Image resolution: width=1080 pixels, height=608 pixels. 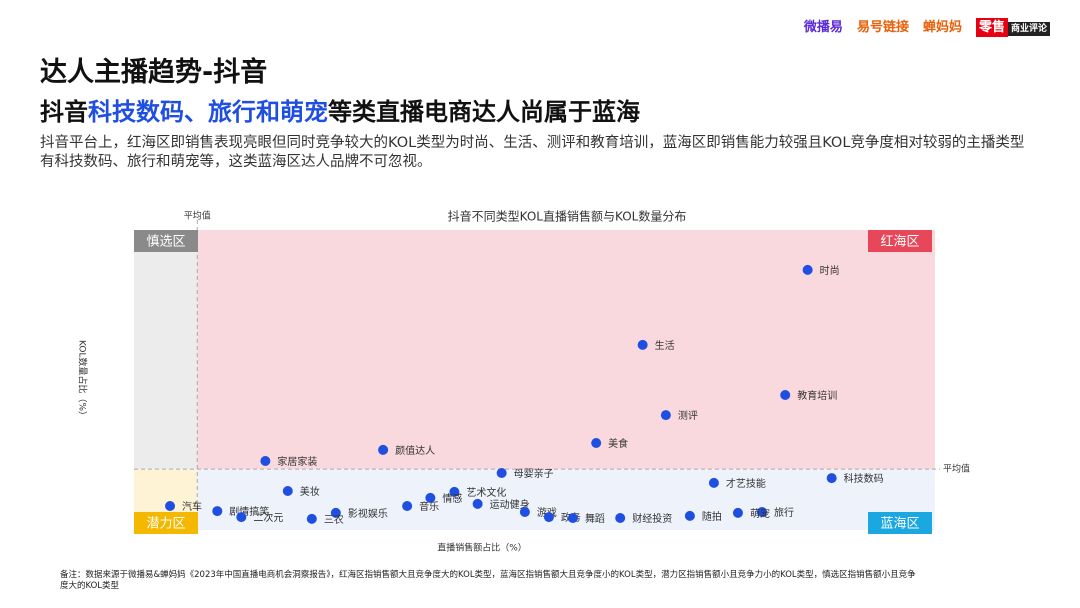 What do you see at coordinates (83, 380) in the screenshot?
I see `y-axis-label: KOL数量占比（%）` at bounding box center [83, 380].